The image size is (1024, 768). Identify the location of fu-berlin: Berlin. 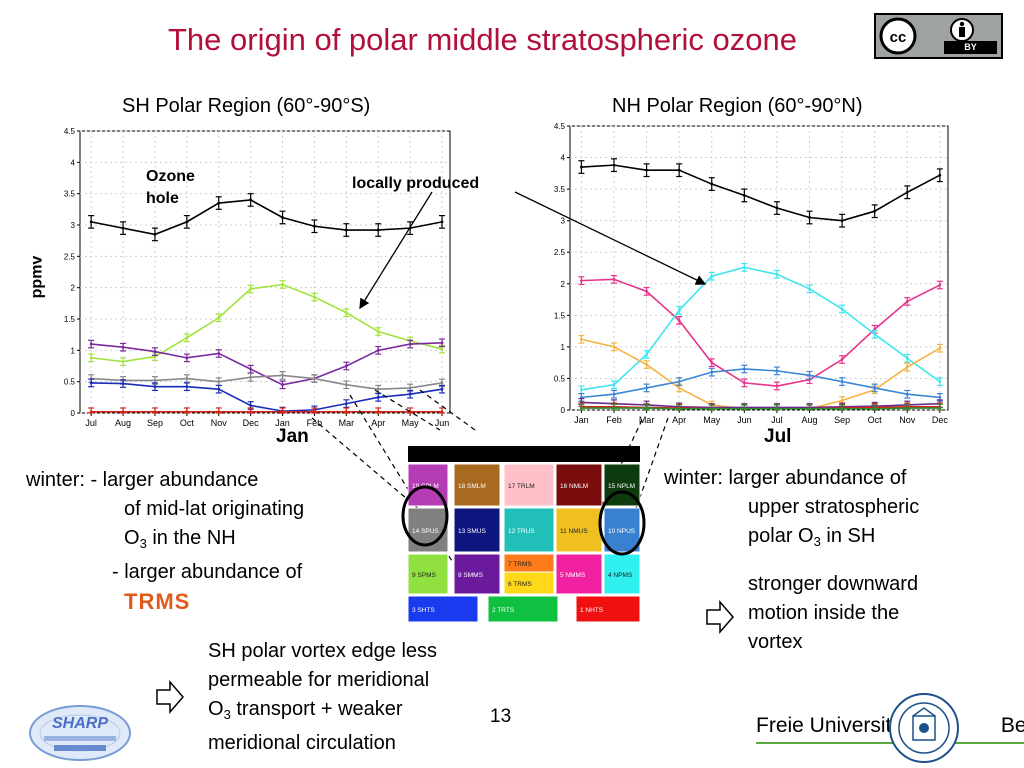
(1012, 725).